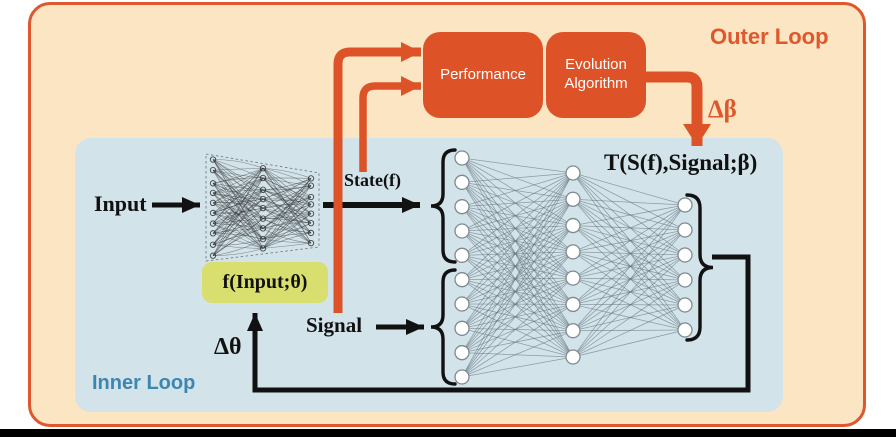 The height and width of the screenshot is (437, 896). I want to click on evolution-algorithm-label: Evolution Algorithm, so click(596, 74).